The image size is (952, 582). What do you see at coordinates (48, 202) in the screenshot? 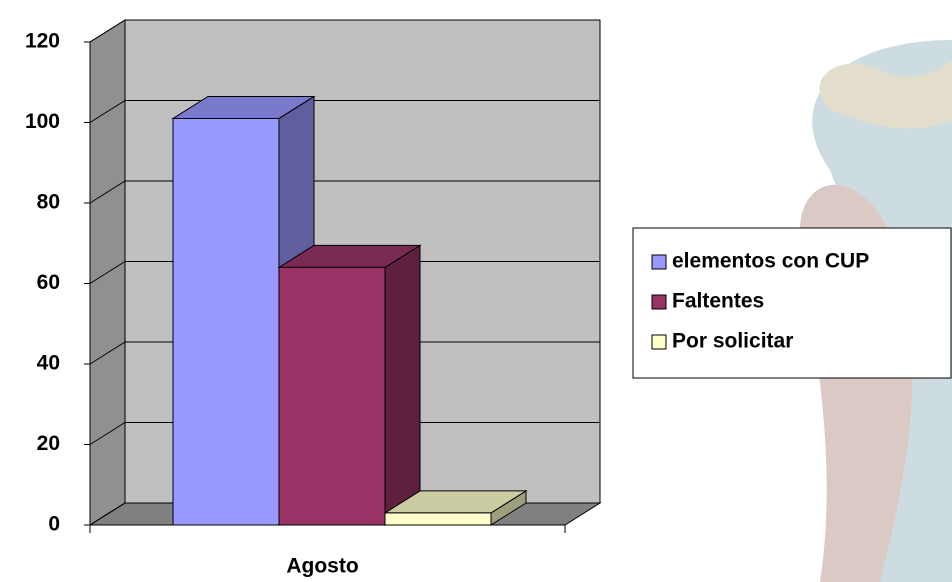
I see `y-tick-label: 80` at bounding box center [48, 202].